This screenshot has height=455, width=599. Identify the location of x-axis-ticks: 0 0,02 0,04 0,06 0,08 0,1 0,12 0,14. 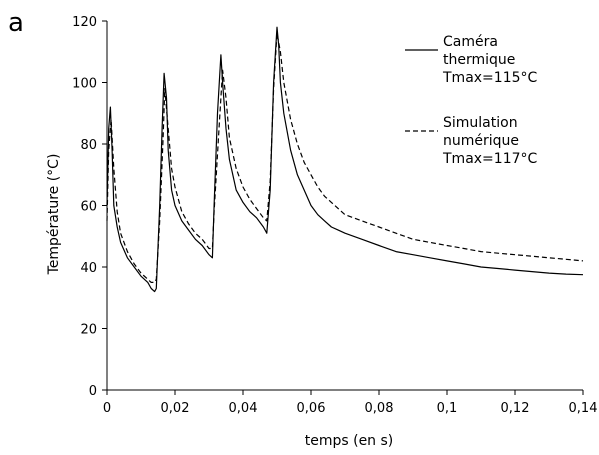
(350, 403).